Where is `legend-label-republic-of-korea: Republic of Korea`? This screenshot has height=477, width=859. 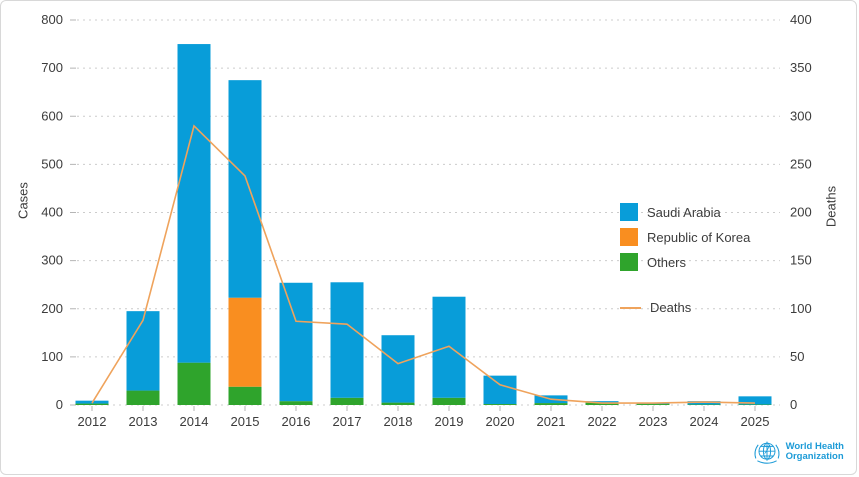 legend-label-republic-of-korea: Republic of Korea is located at coordinates (699, 237).